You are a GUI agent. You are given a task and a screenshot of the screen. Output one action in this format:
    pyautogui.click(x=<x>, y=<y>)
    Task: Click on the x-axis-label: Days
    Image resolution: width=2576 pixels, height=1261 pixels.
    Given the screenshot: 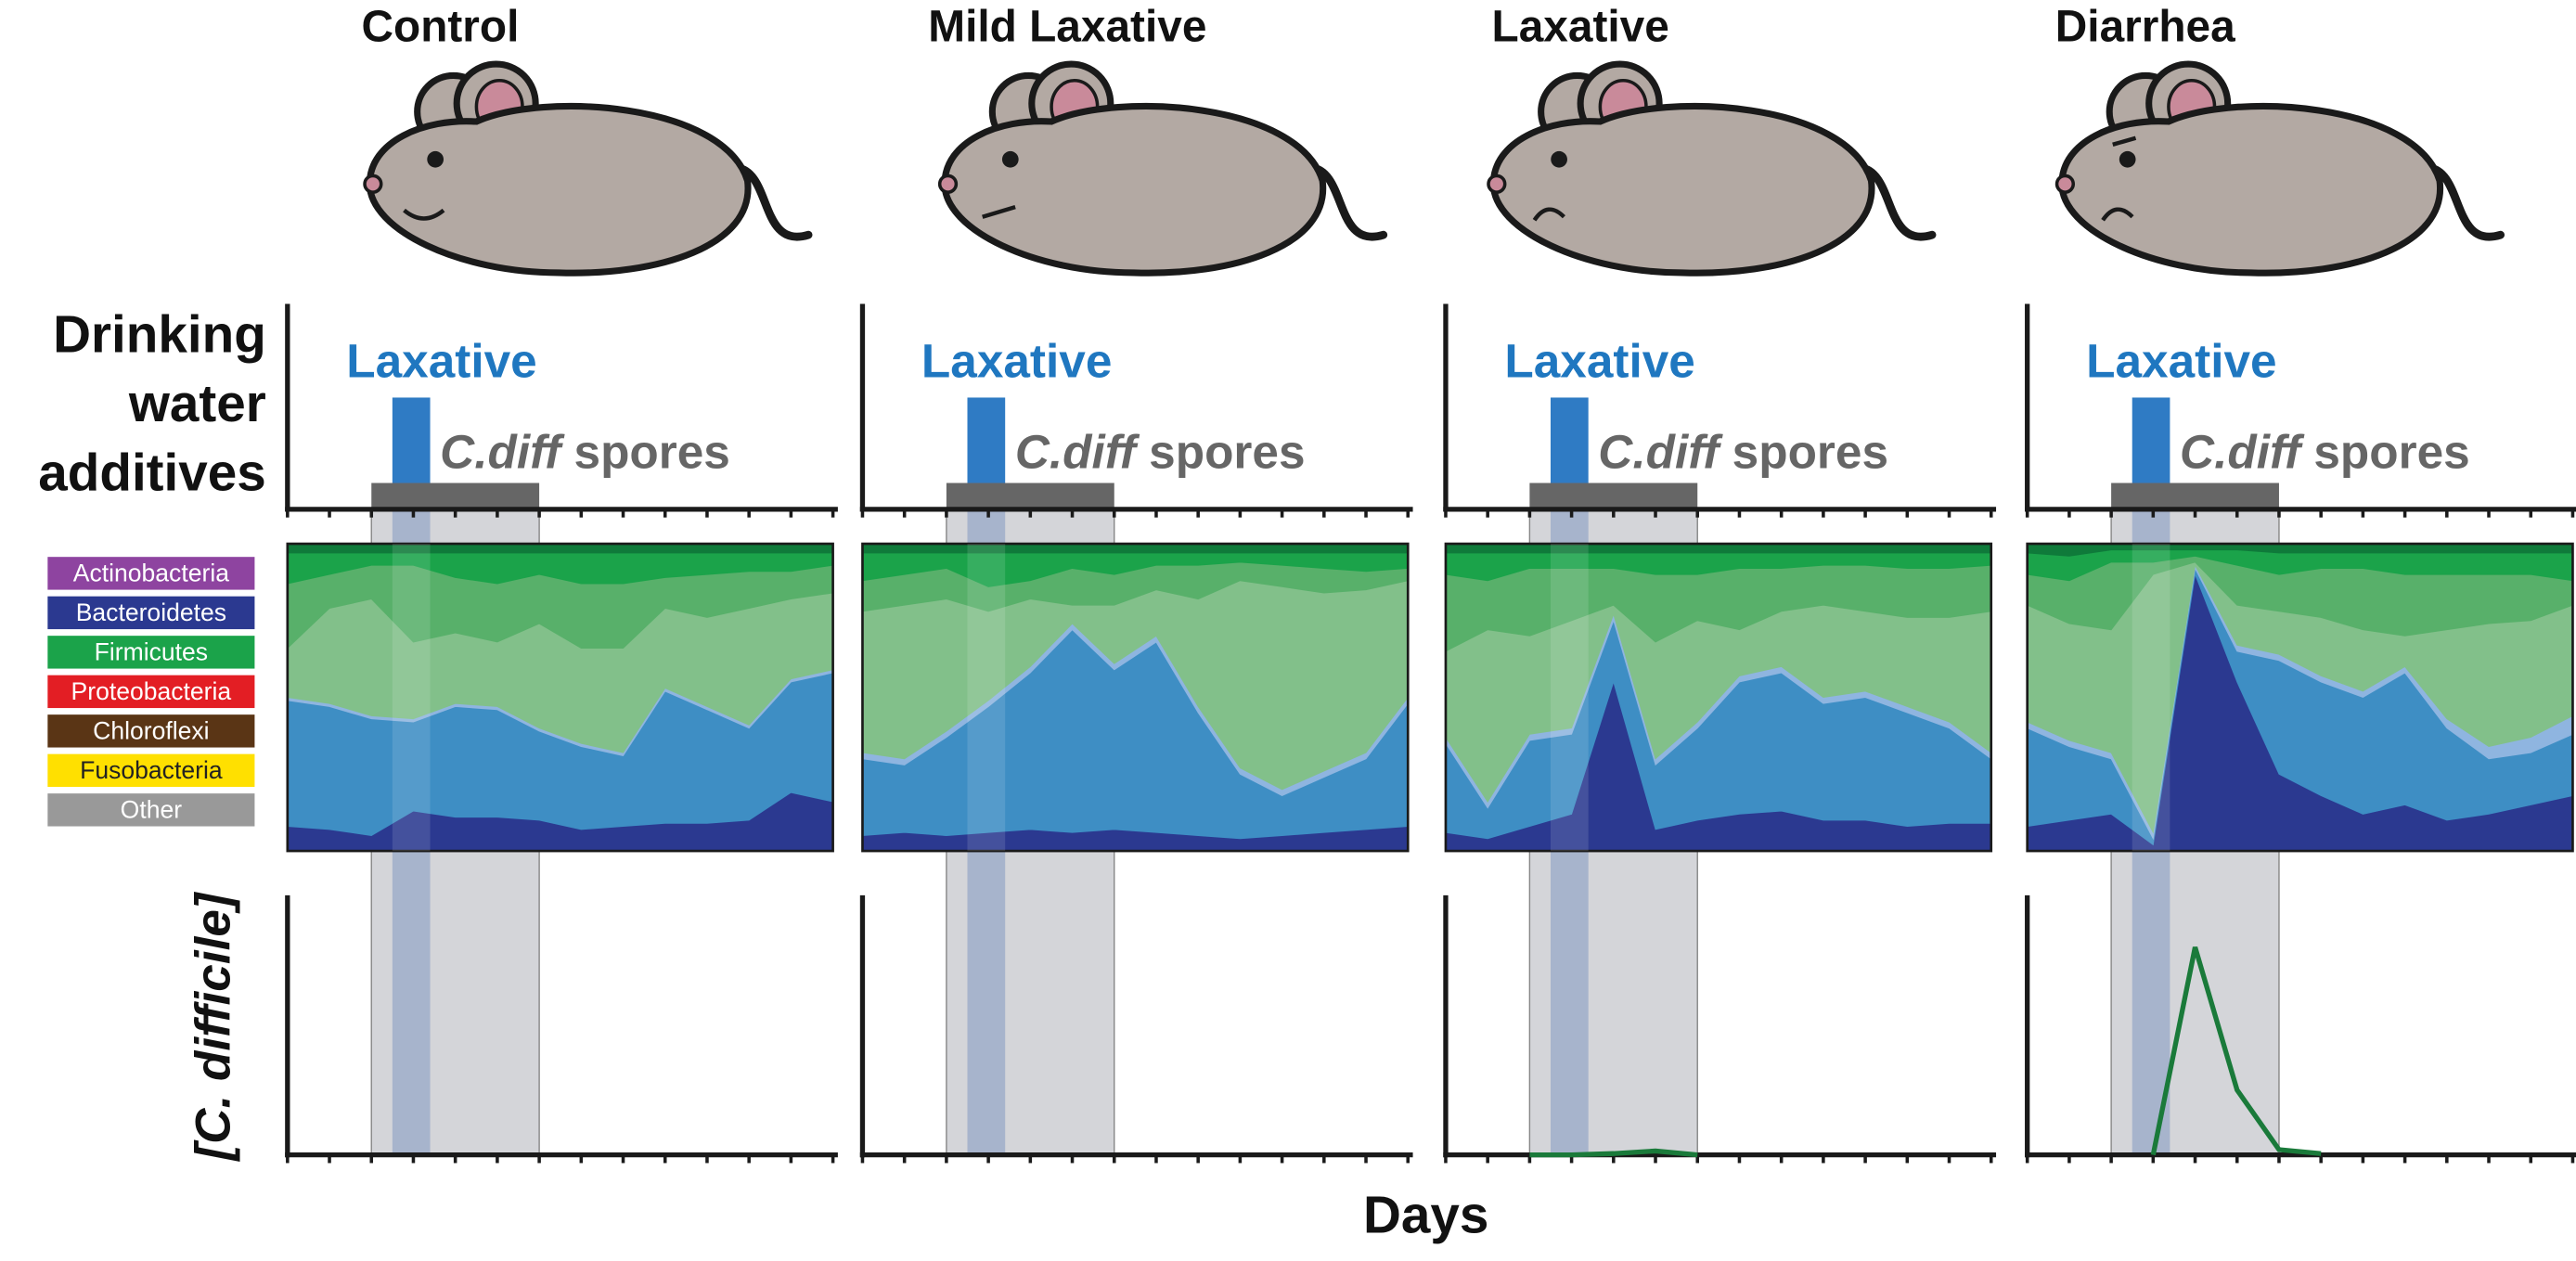 What is the action you would take?
    pyautogui.click(x=1425, y=1216)
    